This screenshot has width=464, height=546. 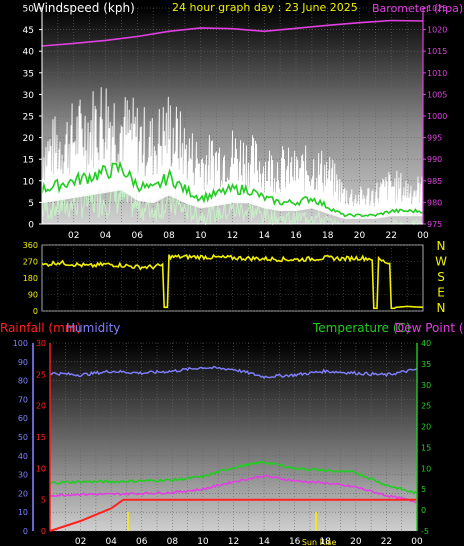 What do you see at coordinates (33, 295) in the screenshot?
I see `direction-tick-label: 90` at bounding box center [33, 295].